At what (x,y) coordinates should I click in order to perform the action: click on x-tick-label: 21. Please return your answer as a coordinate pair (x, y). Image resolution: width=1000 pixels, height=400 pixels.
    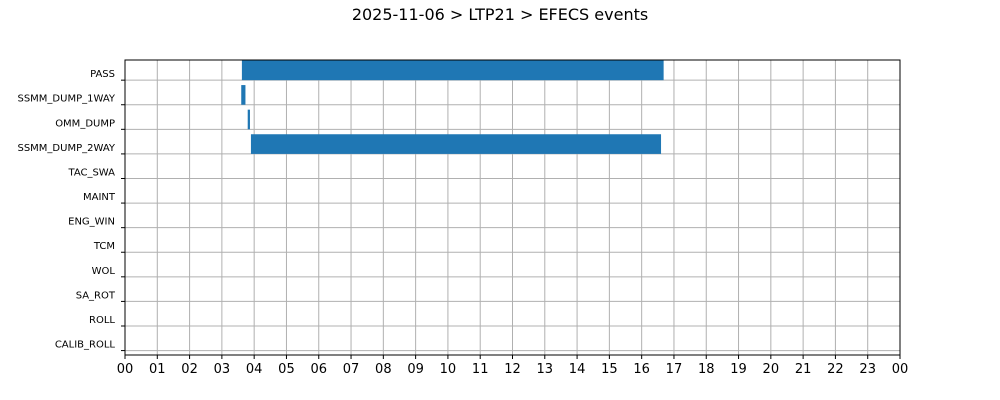
    Looking at the image, I should click on (803, 369).